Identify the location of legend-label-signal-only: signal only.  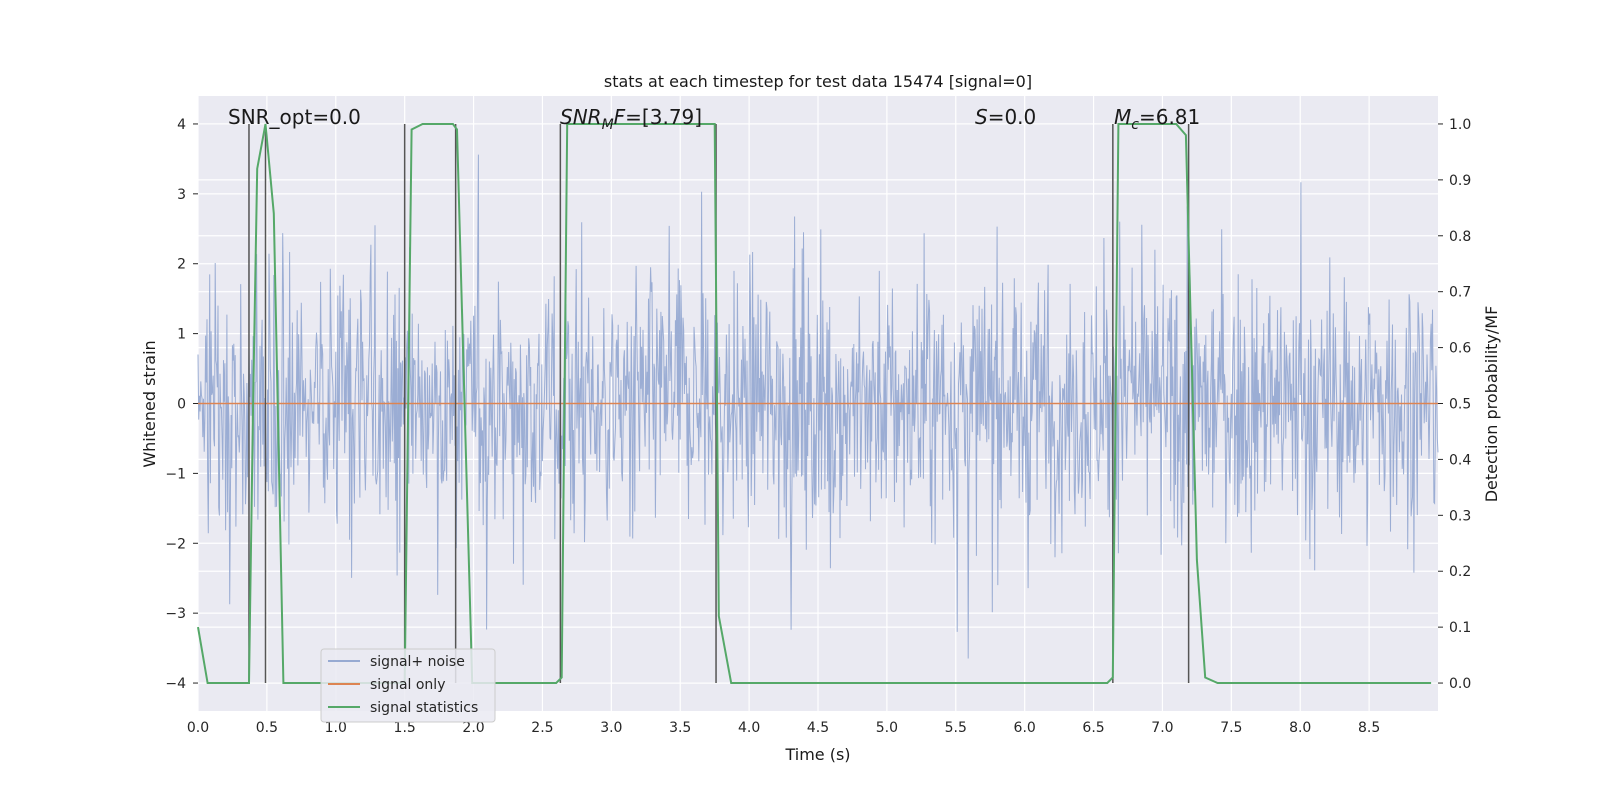
(407, 685).